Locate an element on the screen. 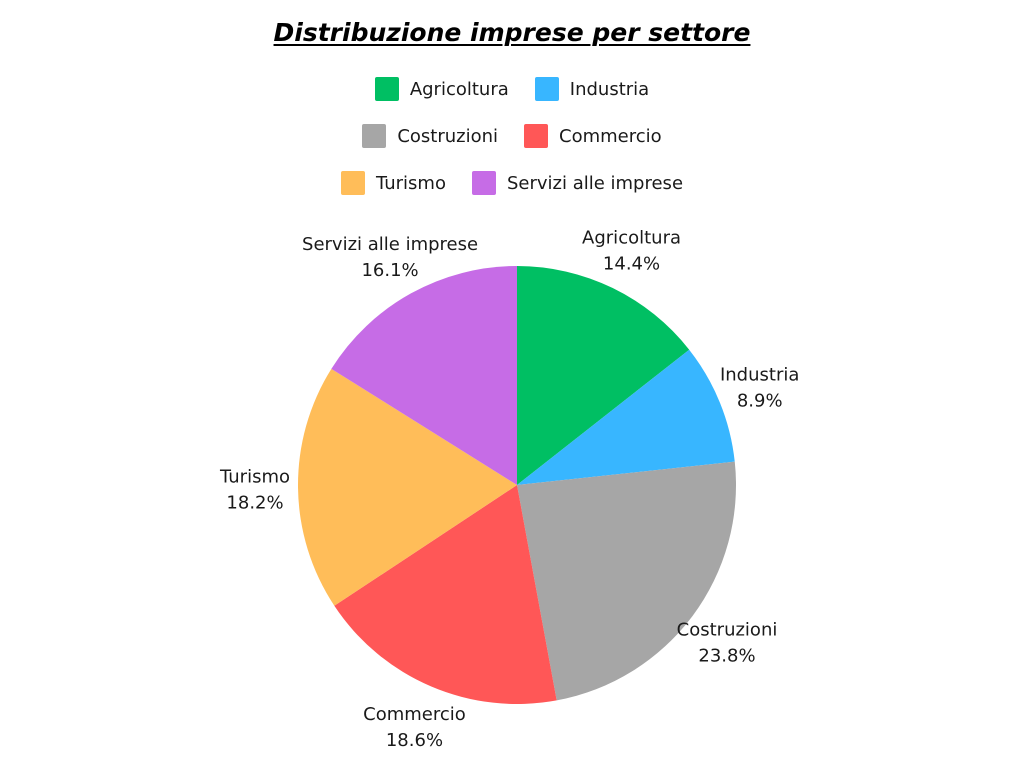 This screenshot has height=768, width=1024. legend-swatch-costruzioni is located at coordinates (374, 136).